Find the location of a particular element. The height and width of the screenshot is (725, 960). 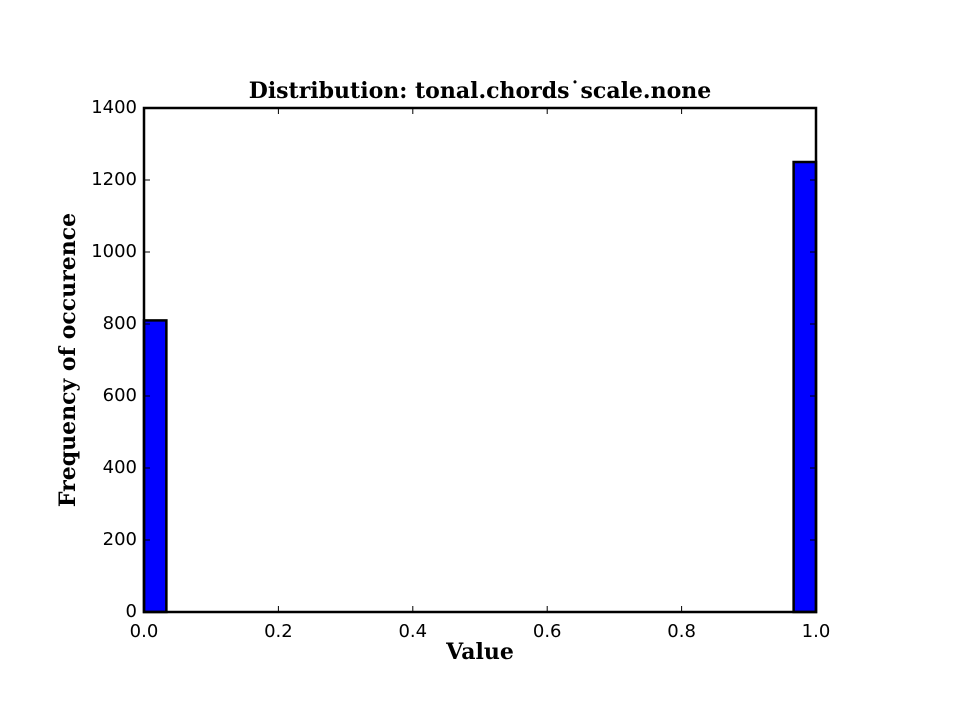

y-axis-label: Frequency of occurence is located at coordinates (68, 360).